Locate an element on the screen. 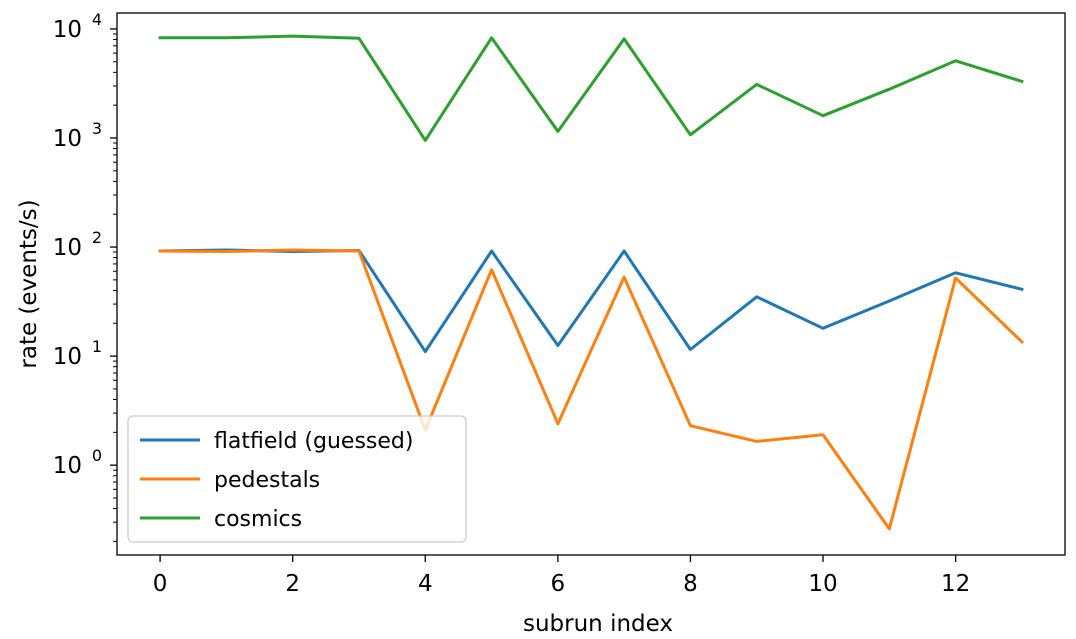 The width and height of the screenshot is (1076, 639). y-tick-label-exponent: 3 is located at coordinates (97, 128).